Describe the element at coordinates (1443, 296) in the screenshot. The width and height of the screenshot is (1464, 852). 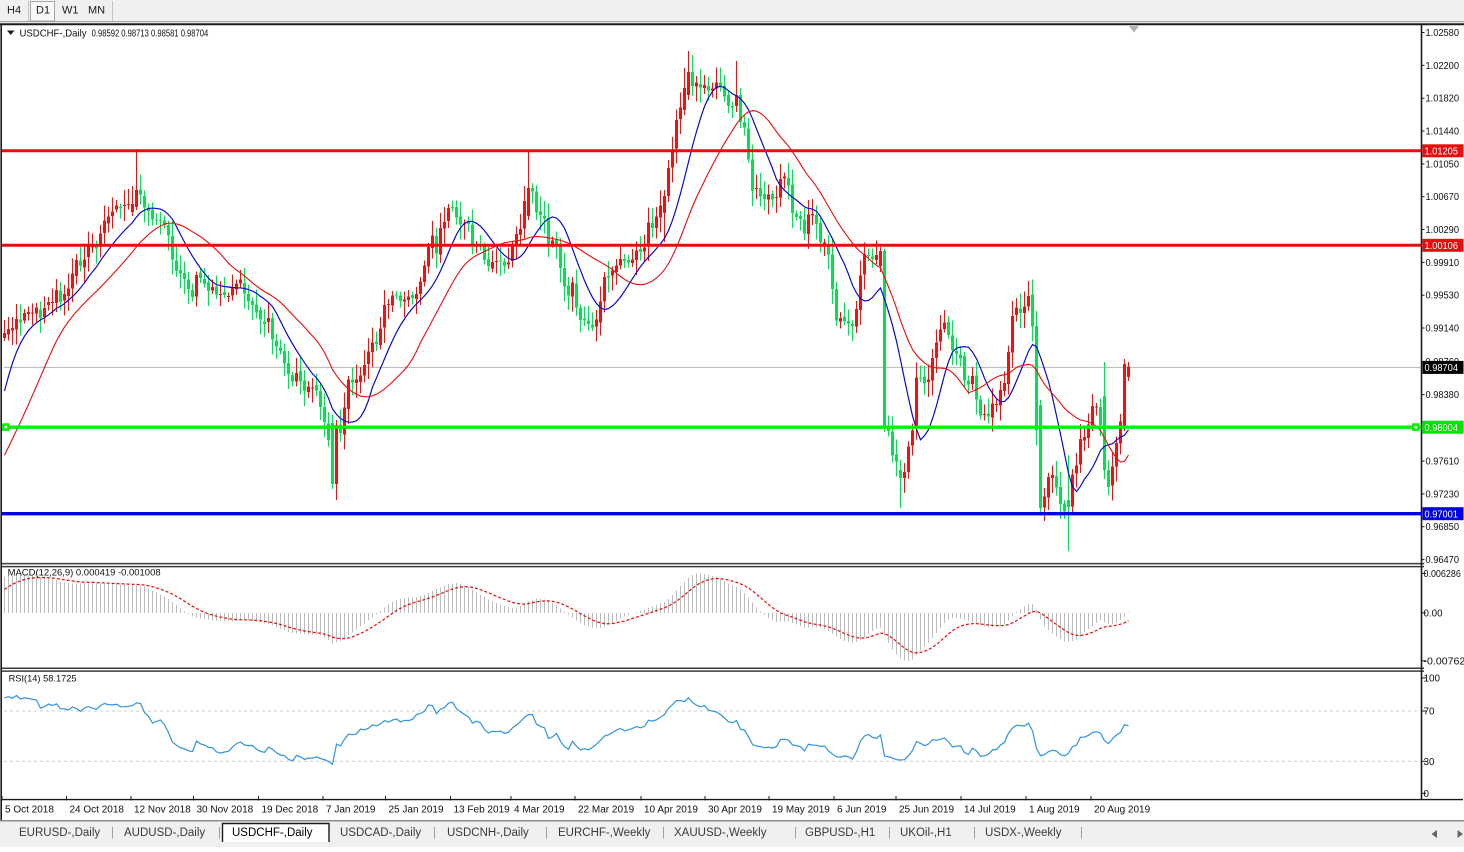
I see `svg-text: 0.99530` at that location.